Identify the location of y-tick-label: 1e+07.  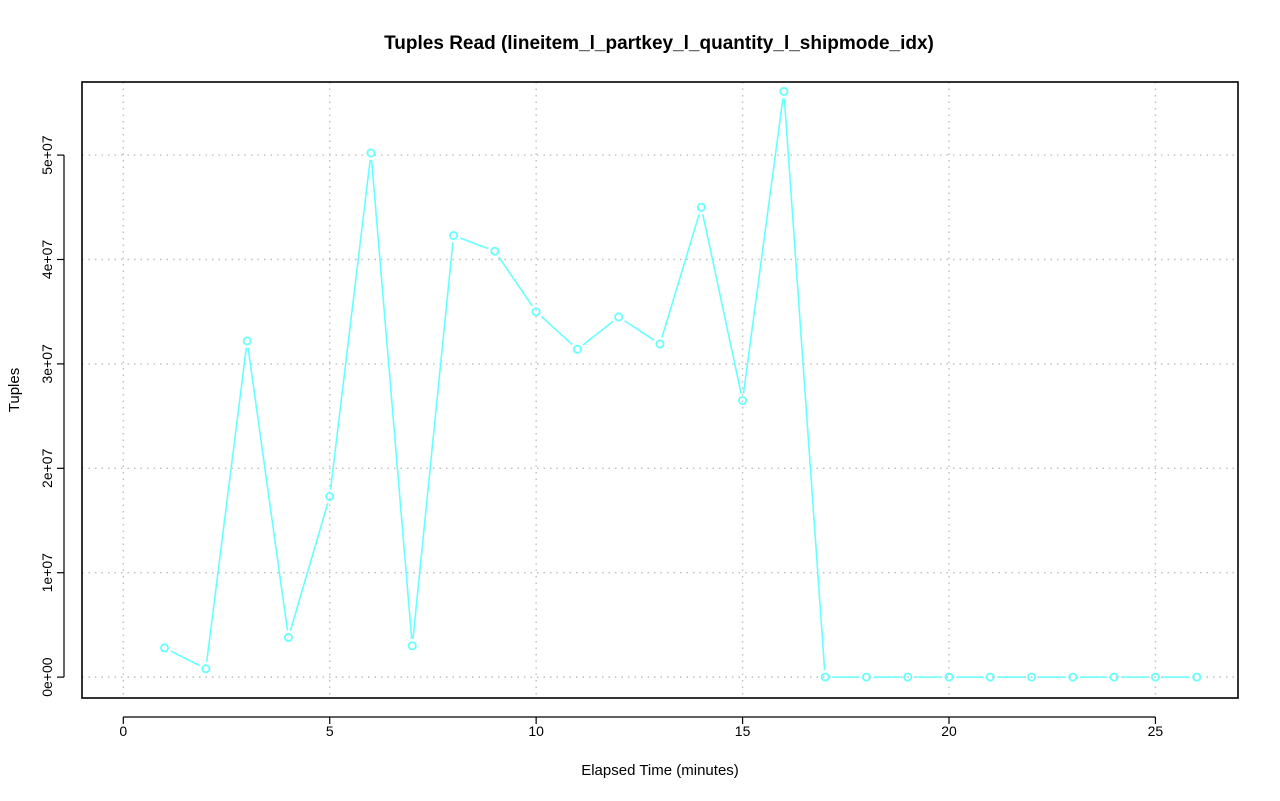
(47, 573).